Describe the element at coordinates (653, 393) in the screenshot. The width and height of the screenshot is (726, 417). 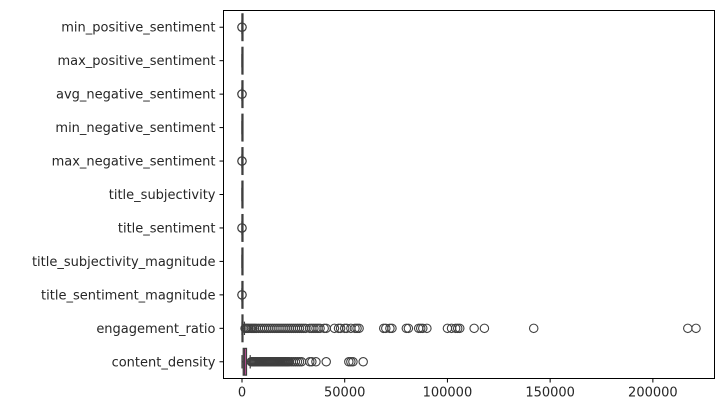
I see `x-tick-label: 200000` at that location.